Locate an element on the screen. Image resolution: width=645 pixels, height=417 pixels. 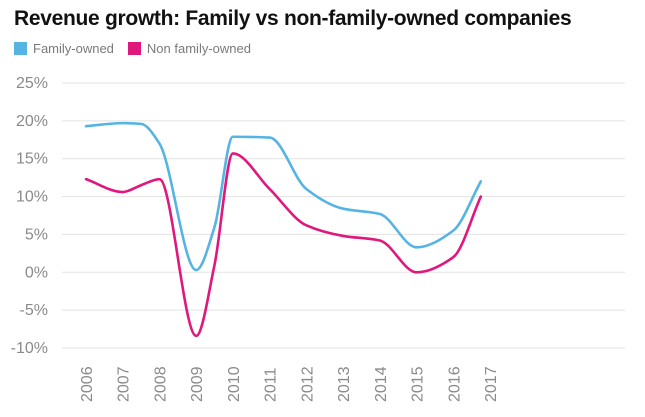
legend-item-non-family: Non family-owned is located at coordinates (189, 48).